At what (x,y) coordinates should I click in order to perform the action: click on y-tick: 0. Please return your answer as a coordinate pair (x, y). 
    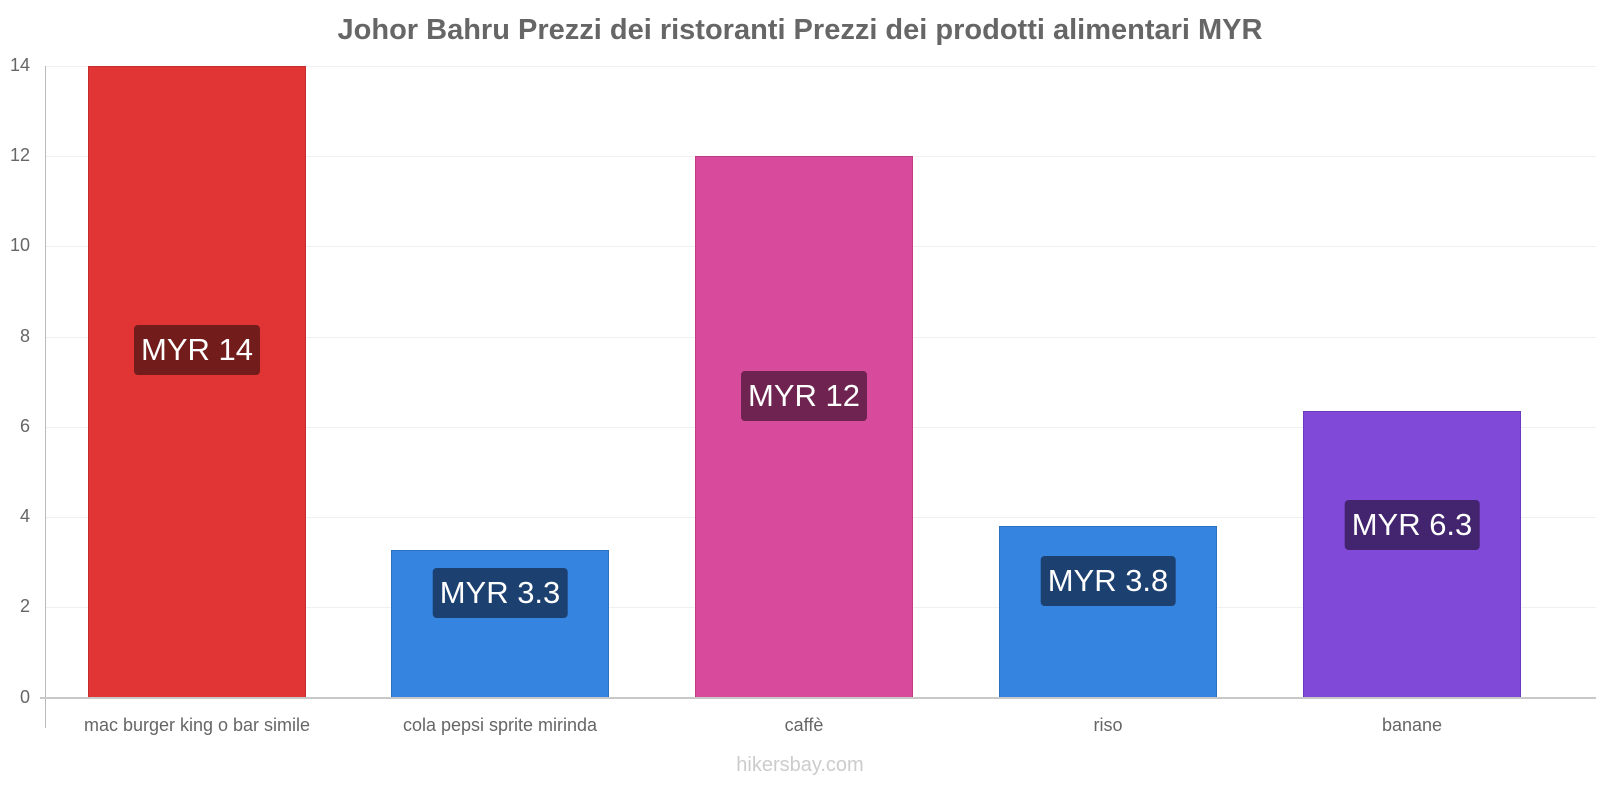
    Looking at the image, I should click on (24, 697).